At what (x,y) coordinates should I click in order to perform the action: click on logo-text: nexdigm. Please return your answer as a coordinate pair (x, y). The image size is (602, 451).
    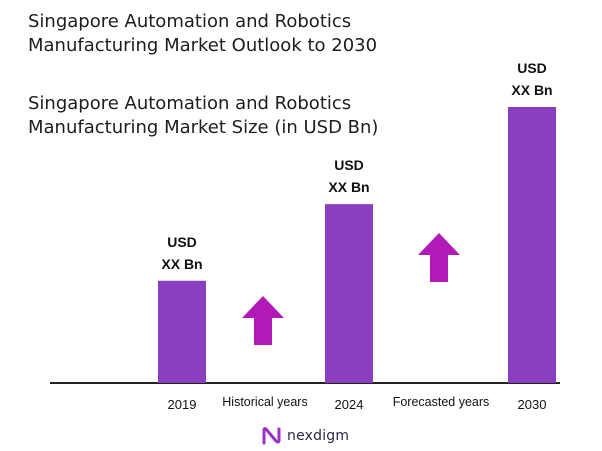
    Looking at the image, I should click on (318, 436).